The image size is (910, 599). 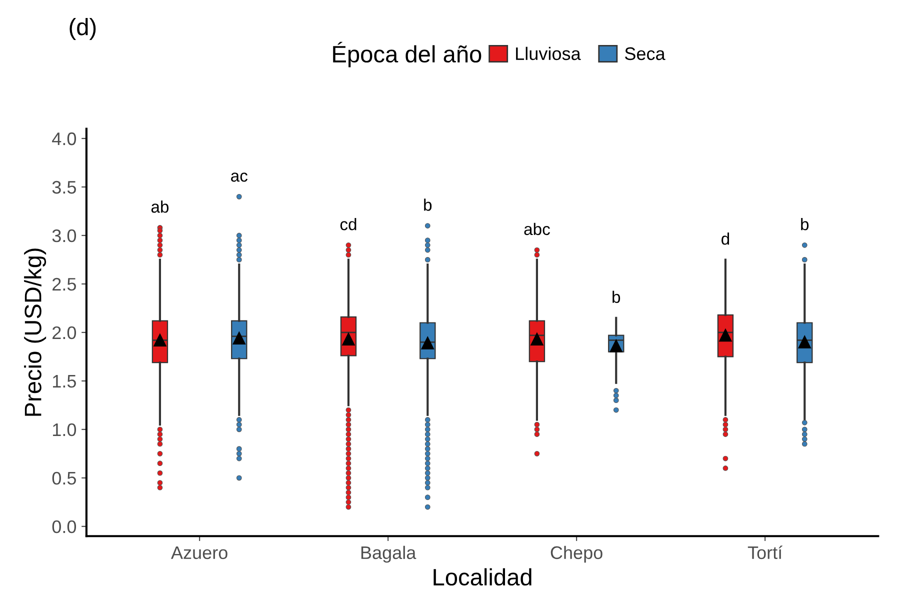 I want to click on x-tick-label: Azuero, so click(x=199, y=553).